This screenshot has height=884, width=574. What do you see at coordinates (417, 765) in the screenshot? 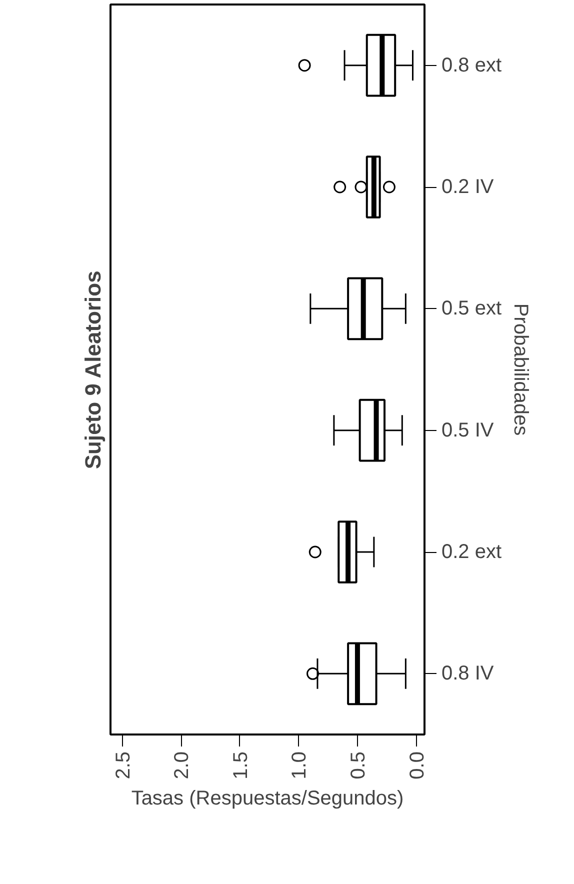
I see `x-tick-label: 0.0` at bounding box center [417, 765].